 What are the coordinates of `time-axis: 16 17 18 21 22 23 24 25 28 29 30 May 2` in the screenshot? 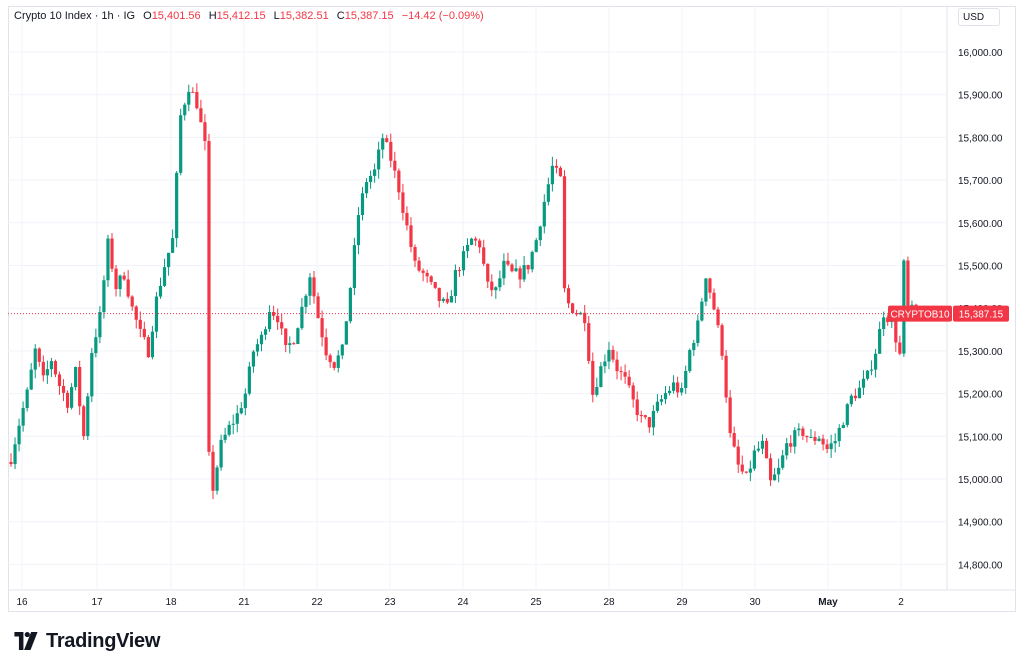 It's located at (460, 602).